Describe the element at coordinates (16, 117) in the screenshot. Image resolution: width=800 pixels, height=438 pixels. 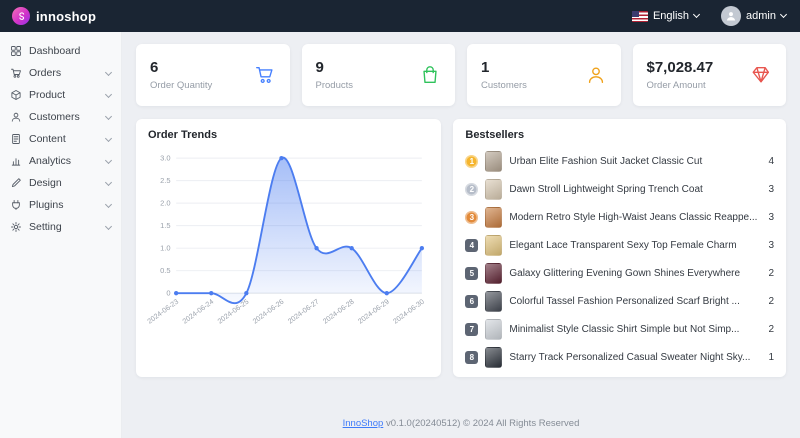
I see `customers-icon` at that location.